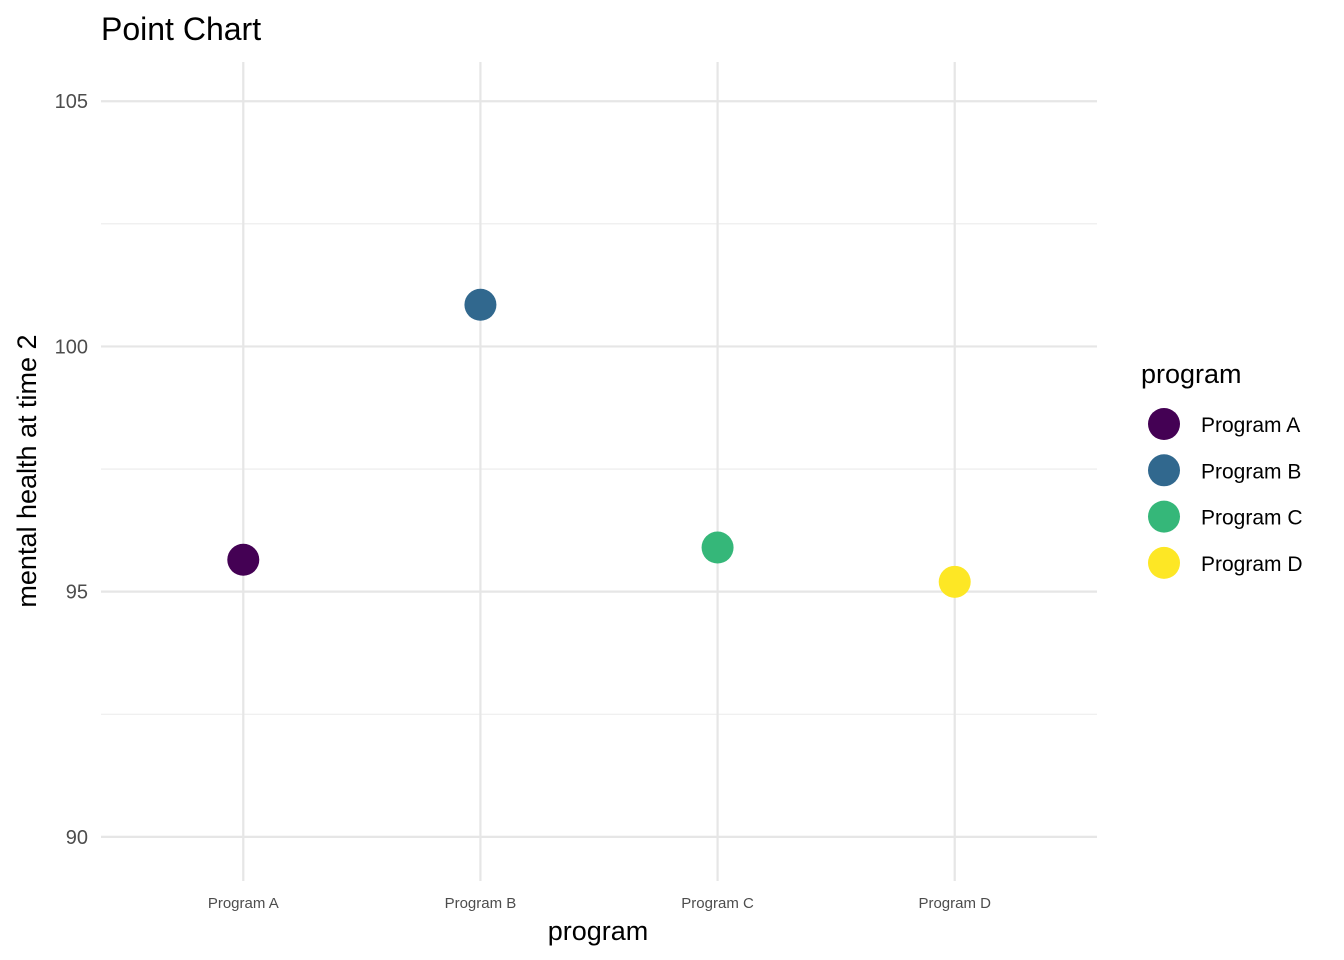 The image size is (1344, 960). I want to click on x-tick-label: Program C, so click(717, 903).